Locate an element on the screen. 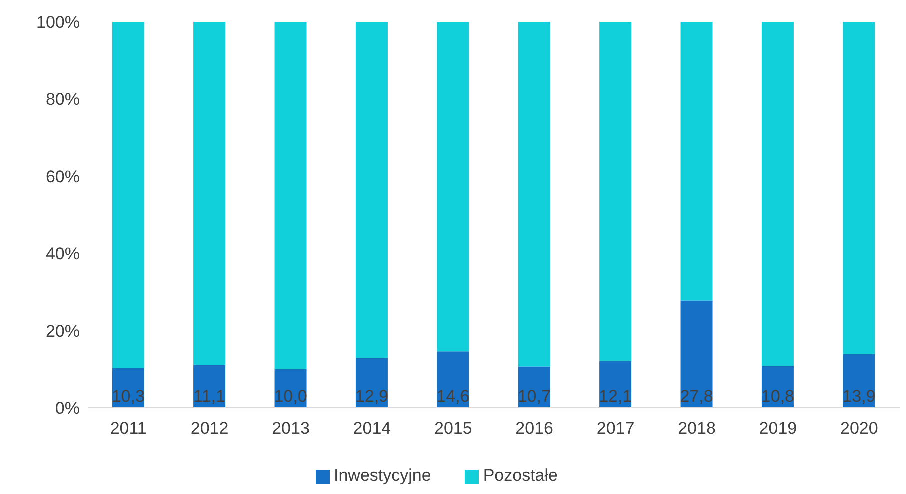 The height and width of the screenshot is (494, 906). x-tick-label: 2016 is located at coordinates (535, 428).